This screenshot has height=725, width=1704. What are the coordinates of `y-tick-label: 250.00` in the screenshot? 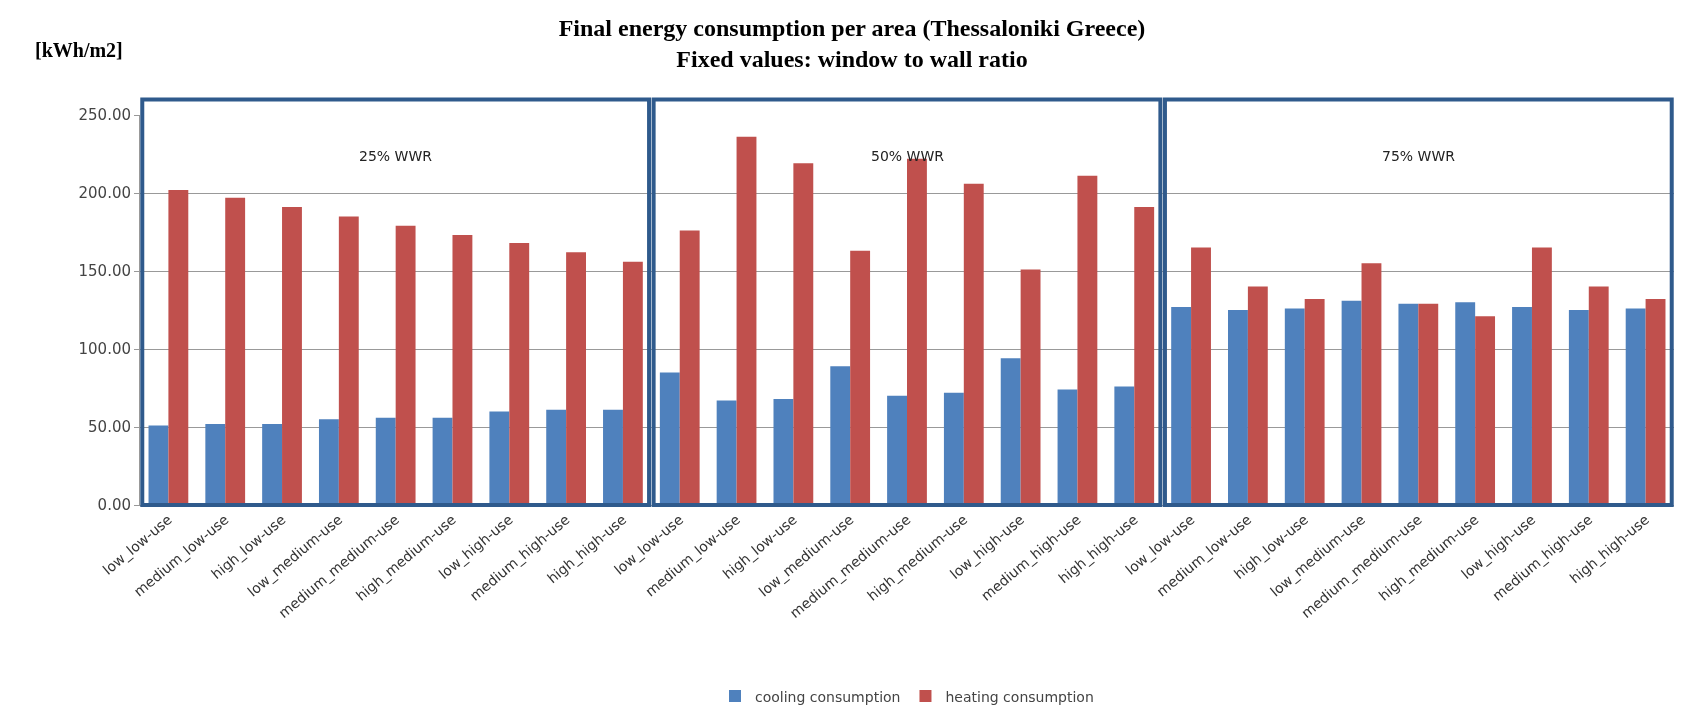 It's located at (104, 115).